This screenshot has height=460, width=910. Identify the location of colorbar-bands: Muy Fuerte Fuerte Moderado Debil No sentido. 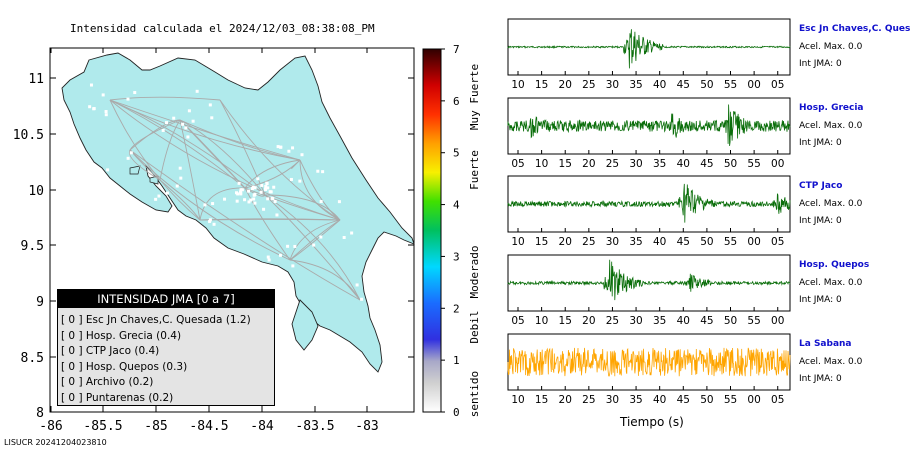
(474, 242).